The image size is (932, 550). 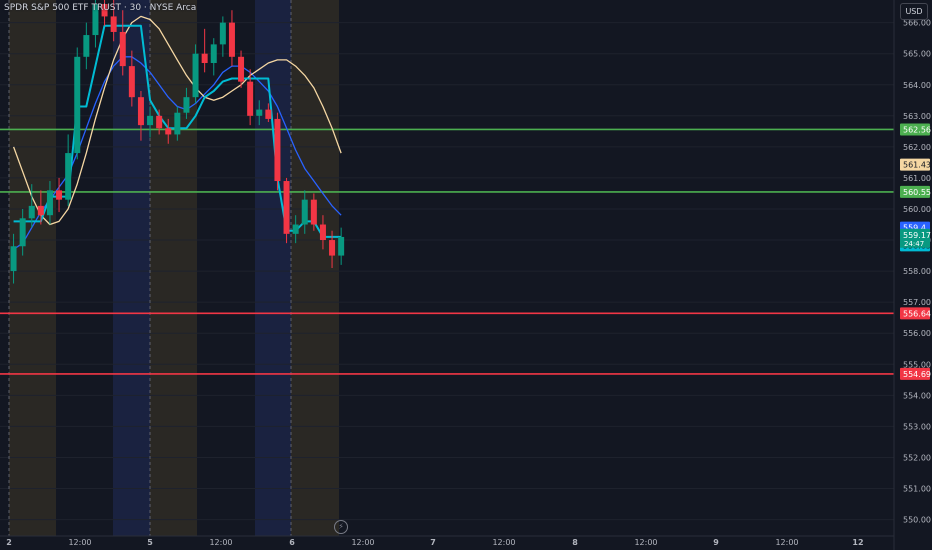 I want to click on time-tick-label: 2, so click(x=9, y=542).